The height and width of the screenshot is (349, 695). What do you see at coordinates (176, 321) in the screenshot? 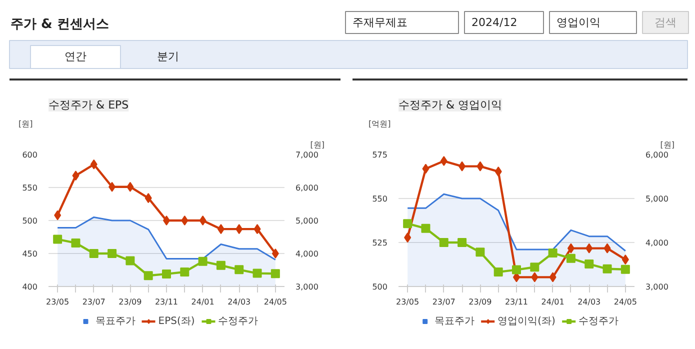
I see `legend-label: EPS(좌)` at bounding box center [176, 321].